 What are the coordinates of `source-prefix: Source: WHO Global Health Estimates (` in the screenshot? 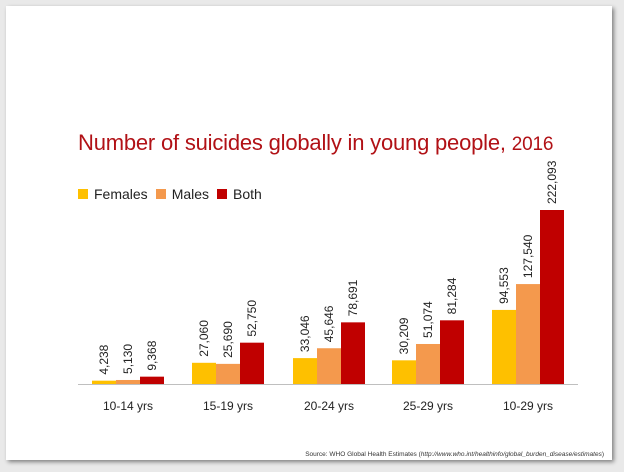 It's located at (363, 454).